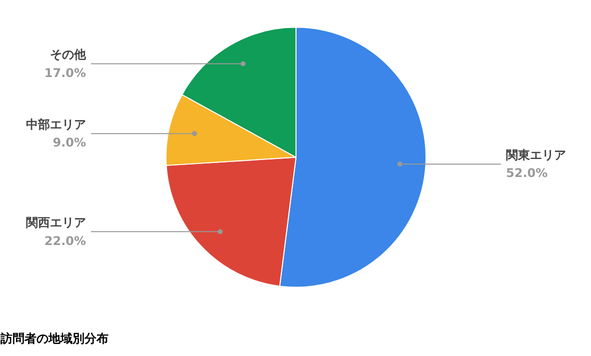  Describe the element at coordinates (56, 124) in the screenshot. I see `slice-label: 中部エリア` at that location.